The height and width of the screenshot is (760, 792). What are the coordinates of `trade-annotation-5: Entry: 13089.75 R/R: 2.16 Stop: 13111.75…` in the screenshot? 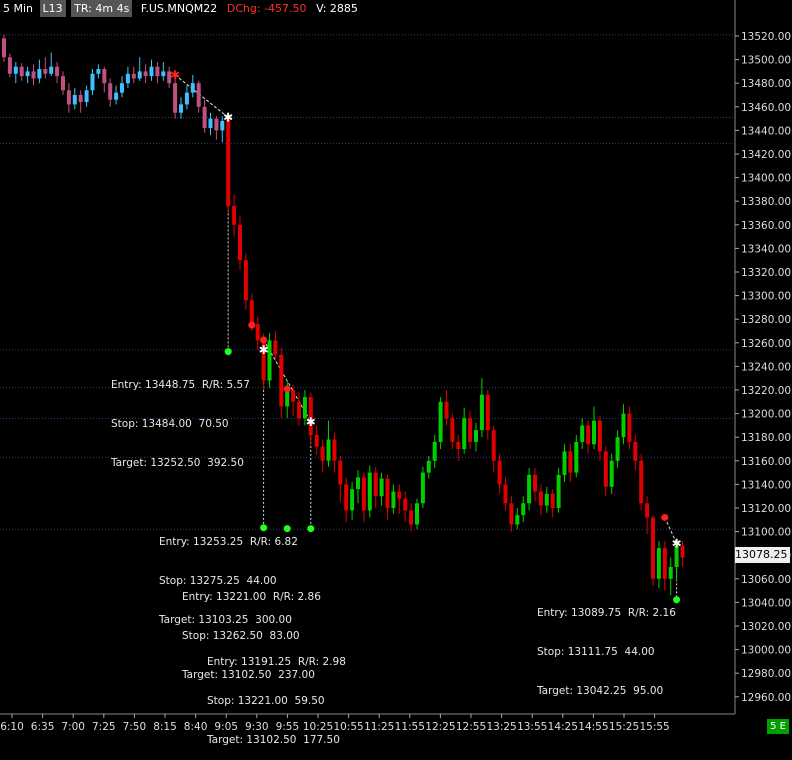 It's located at (606, 646).